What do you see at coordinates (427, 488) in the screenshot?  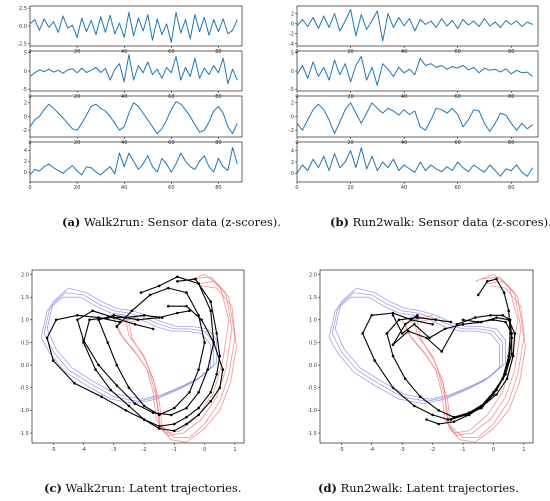 I see `caption-d-text: Run2walk: Latent trajectories.` at bounding box center [427, 488].